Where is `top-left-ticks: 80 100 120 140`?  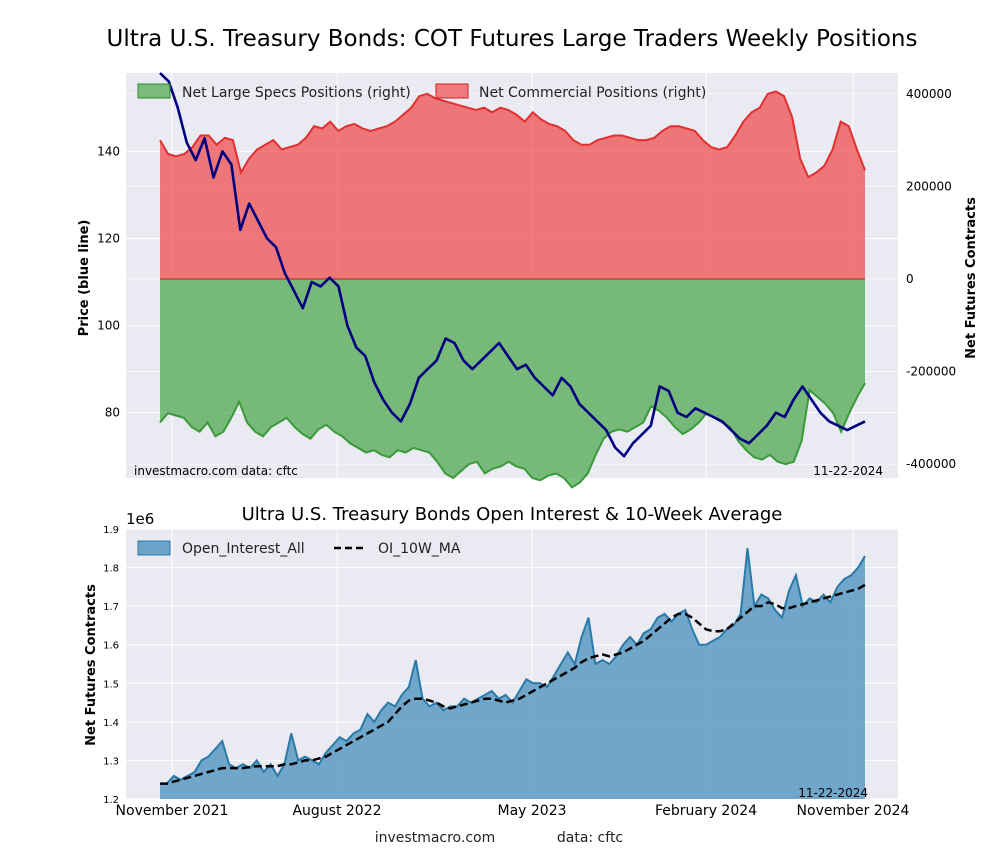
top-left-ticks: 80 100 120 140 is located at coordinates (108, 281).